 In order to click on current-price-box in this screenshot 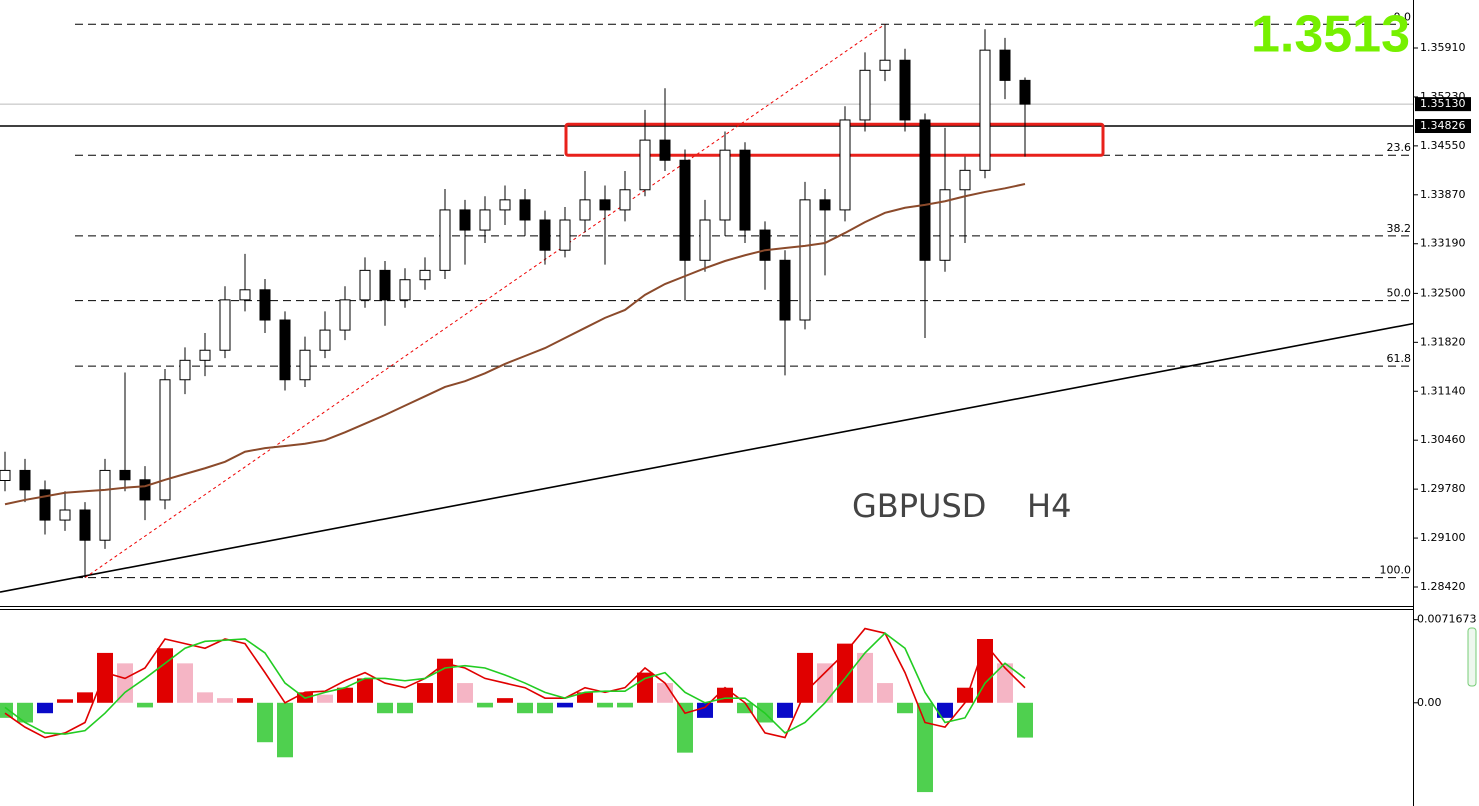, I will do `click(1443, 104)`.